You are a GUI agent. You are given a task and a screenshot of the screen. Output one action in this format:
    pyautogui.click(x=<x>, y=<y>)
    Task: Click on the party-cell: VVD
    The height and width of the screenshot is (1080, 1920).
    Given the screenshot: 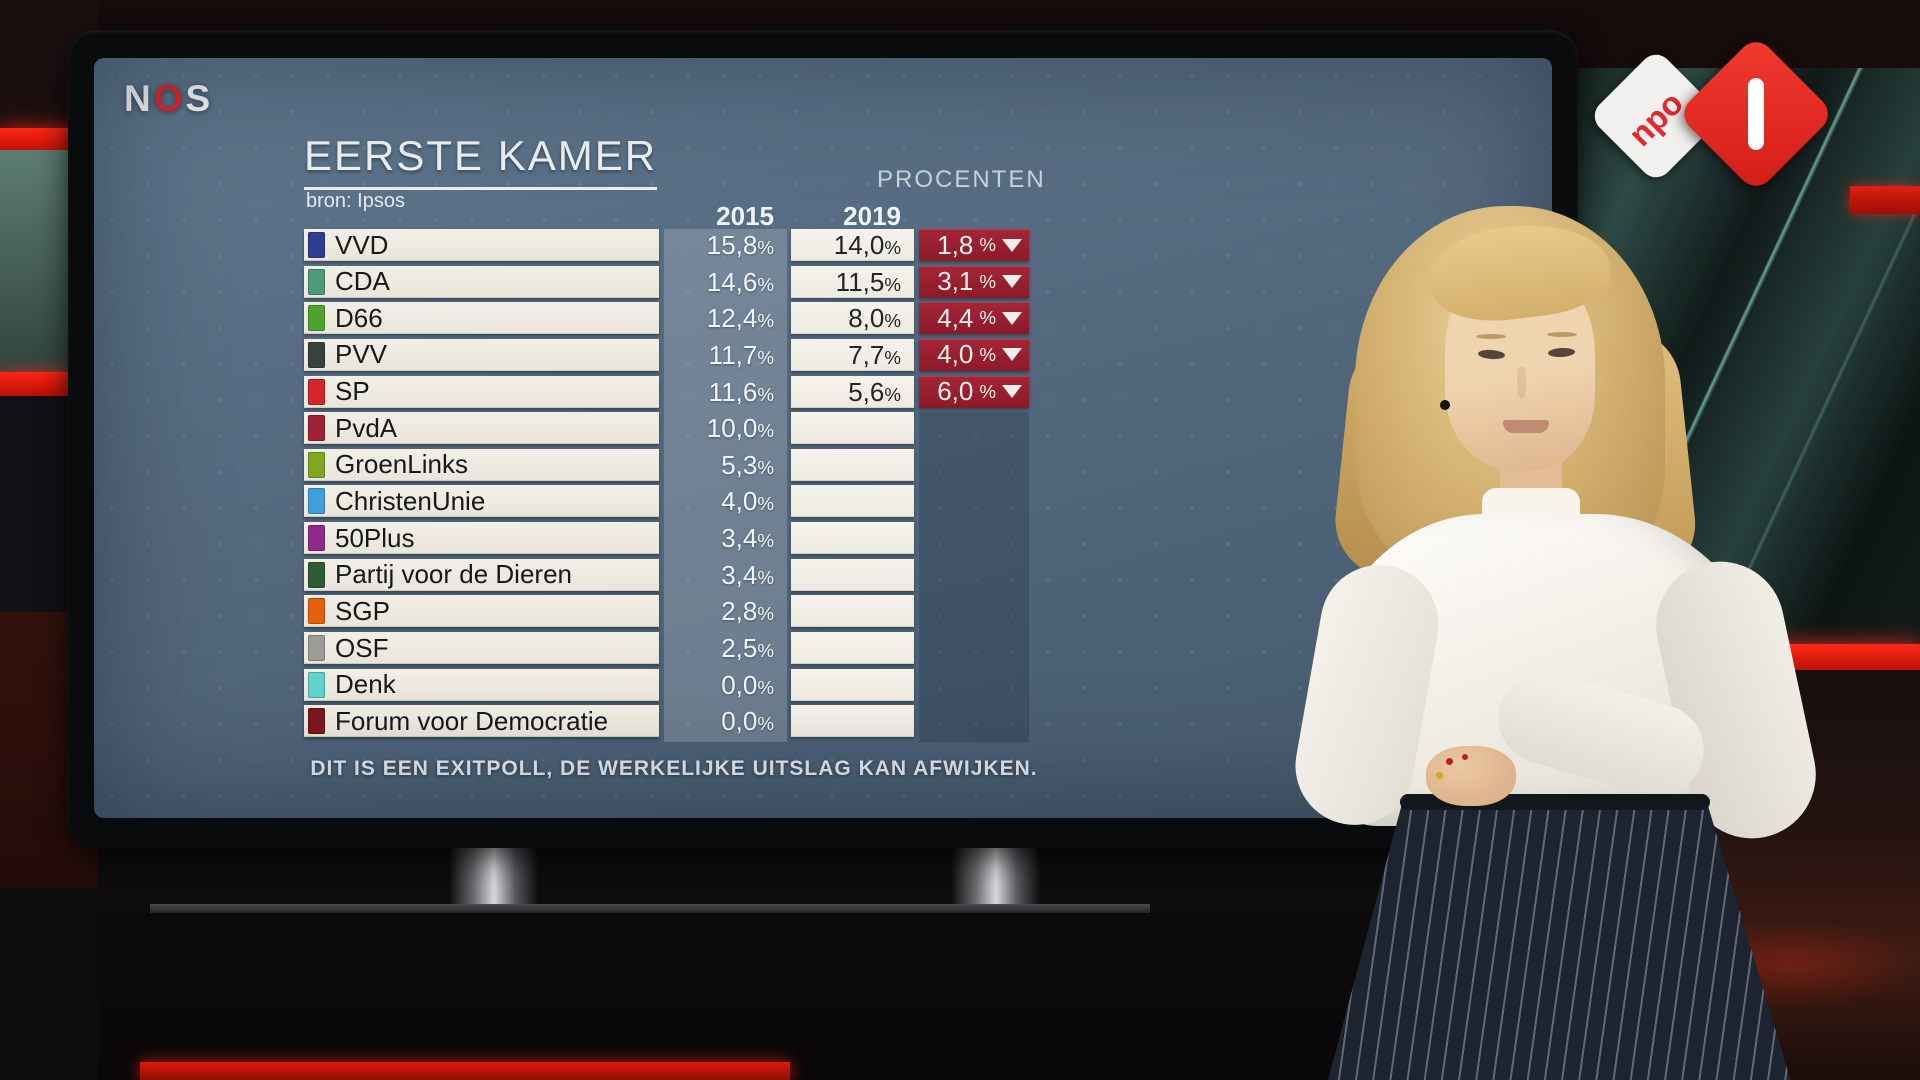 What is the action you would take?
    pyautogui.click(x=481, y=245)
    